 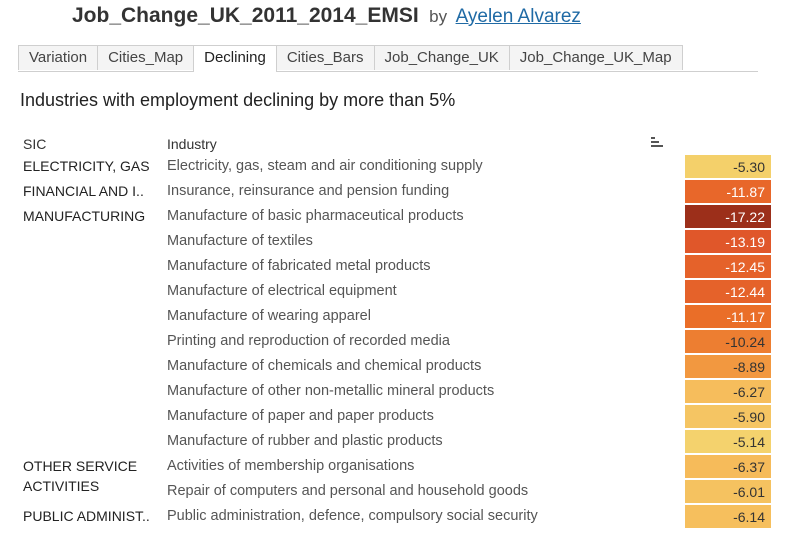 I want to click on author-link: Ayelen Alvarez, so click(x=518, y=16).